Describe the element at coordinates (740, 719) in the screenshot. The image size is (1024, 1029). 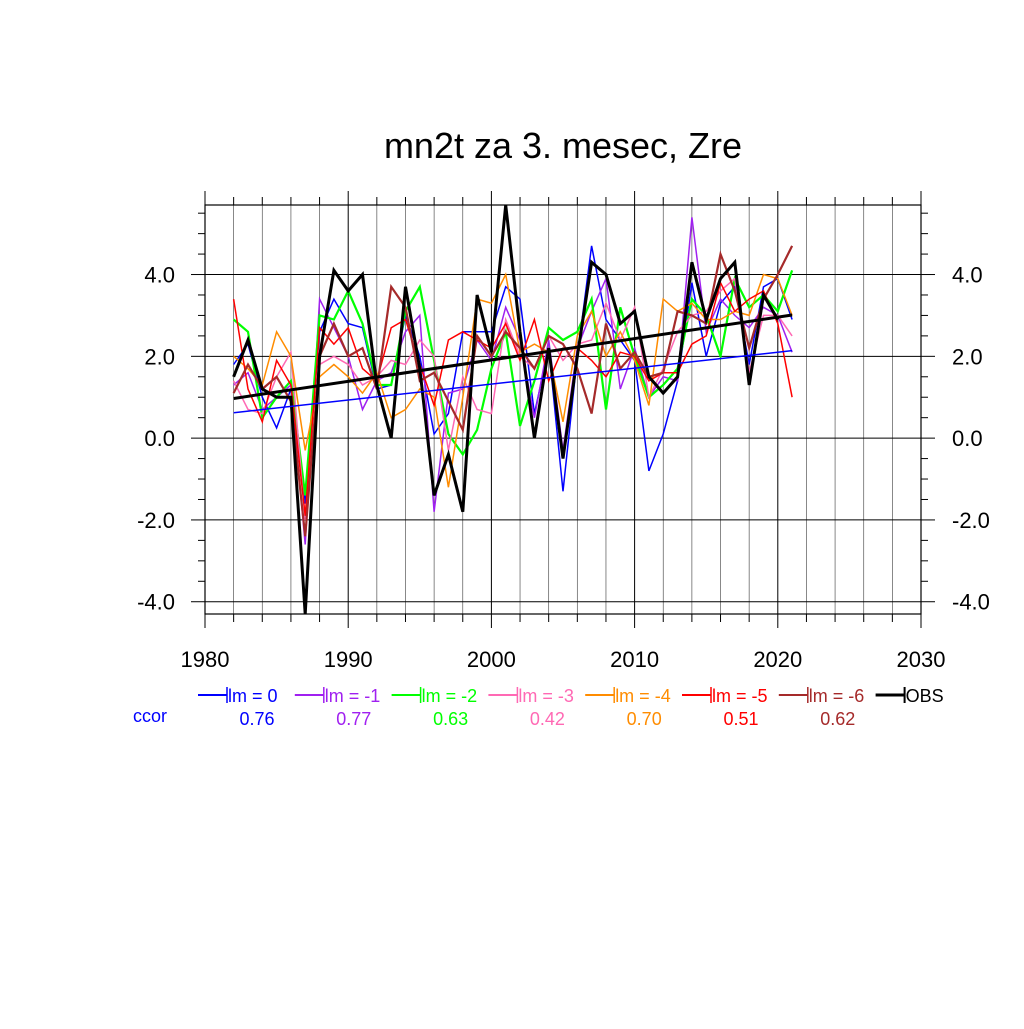
I see `ccor-value: 0.51` at that location.